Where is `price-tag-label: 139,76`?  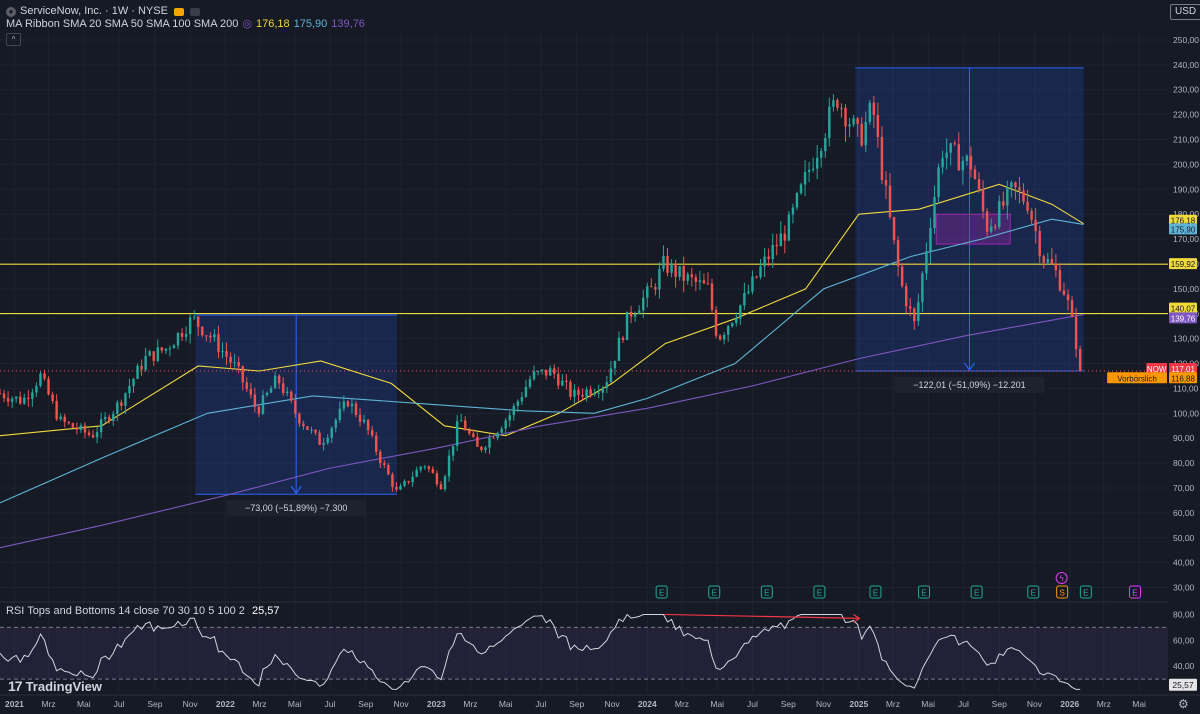 price-tag-label: 139,76 is located at coordinates (1183, 318).